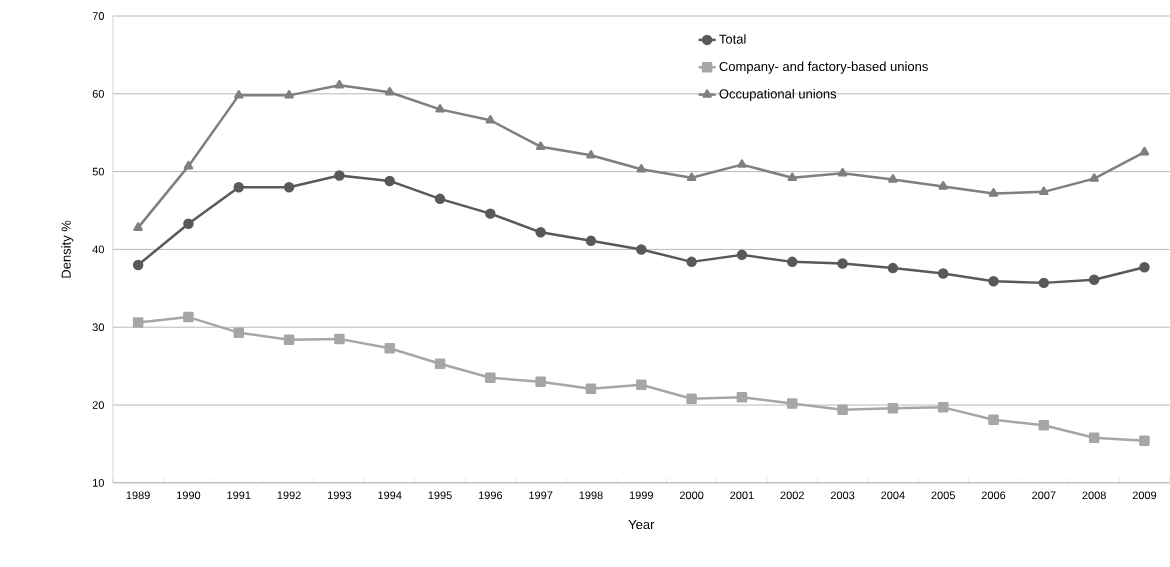 Image resolution: width=1170 pixels, height=567 pixels. What do you see at coordinates (842, 495) in the screenshot?
I see `x-tick-label: 2003` at bounding box center [842, 495].